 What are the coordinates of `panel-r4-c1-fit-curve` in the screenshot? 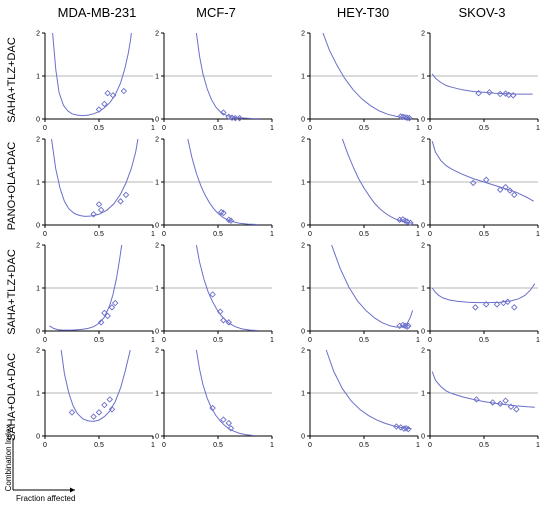 It's located at (95, 386).